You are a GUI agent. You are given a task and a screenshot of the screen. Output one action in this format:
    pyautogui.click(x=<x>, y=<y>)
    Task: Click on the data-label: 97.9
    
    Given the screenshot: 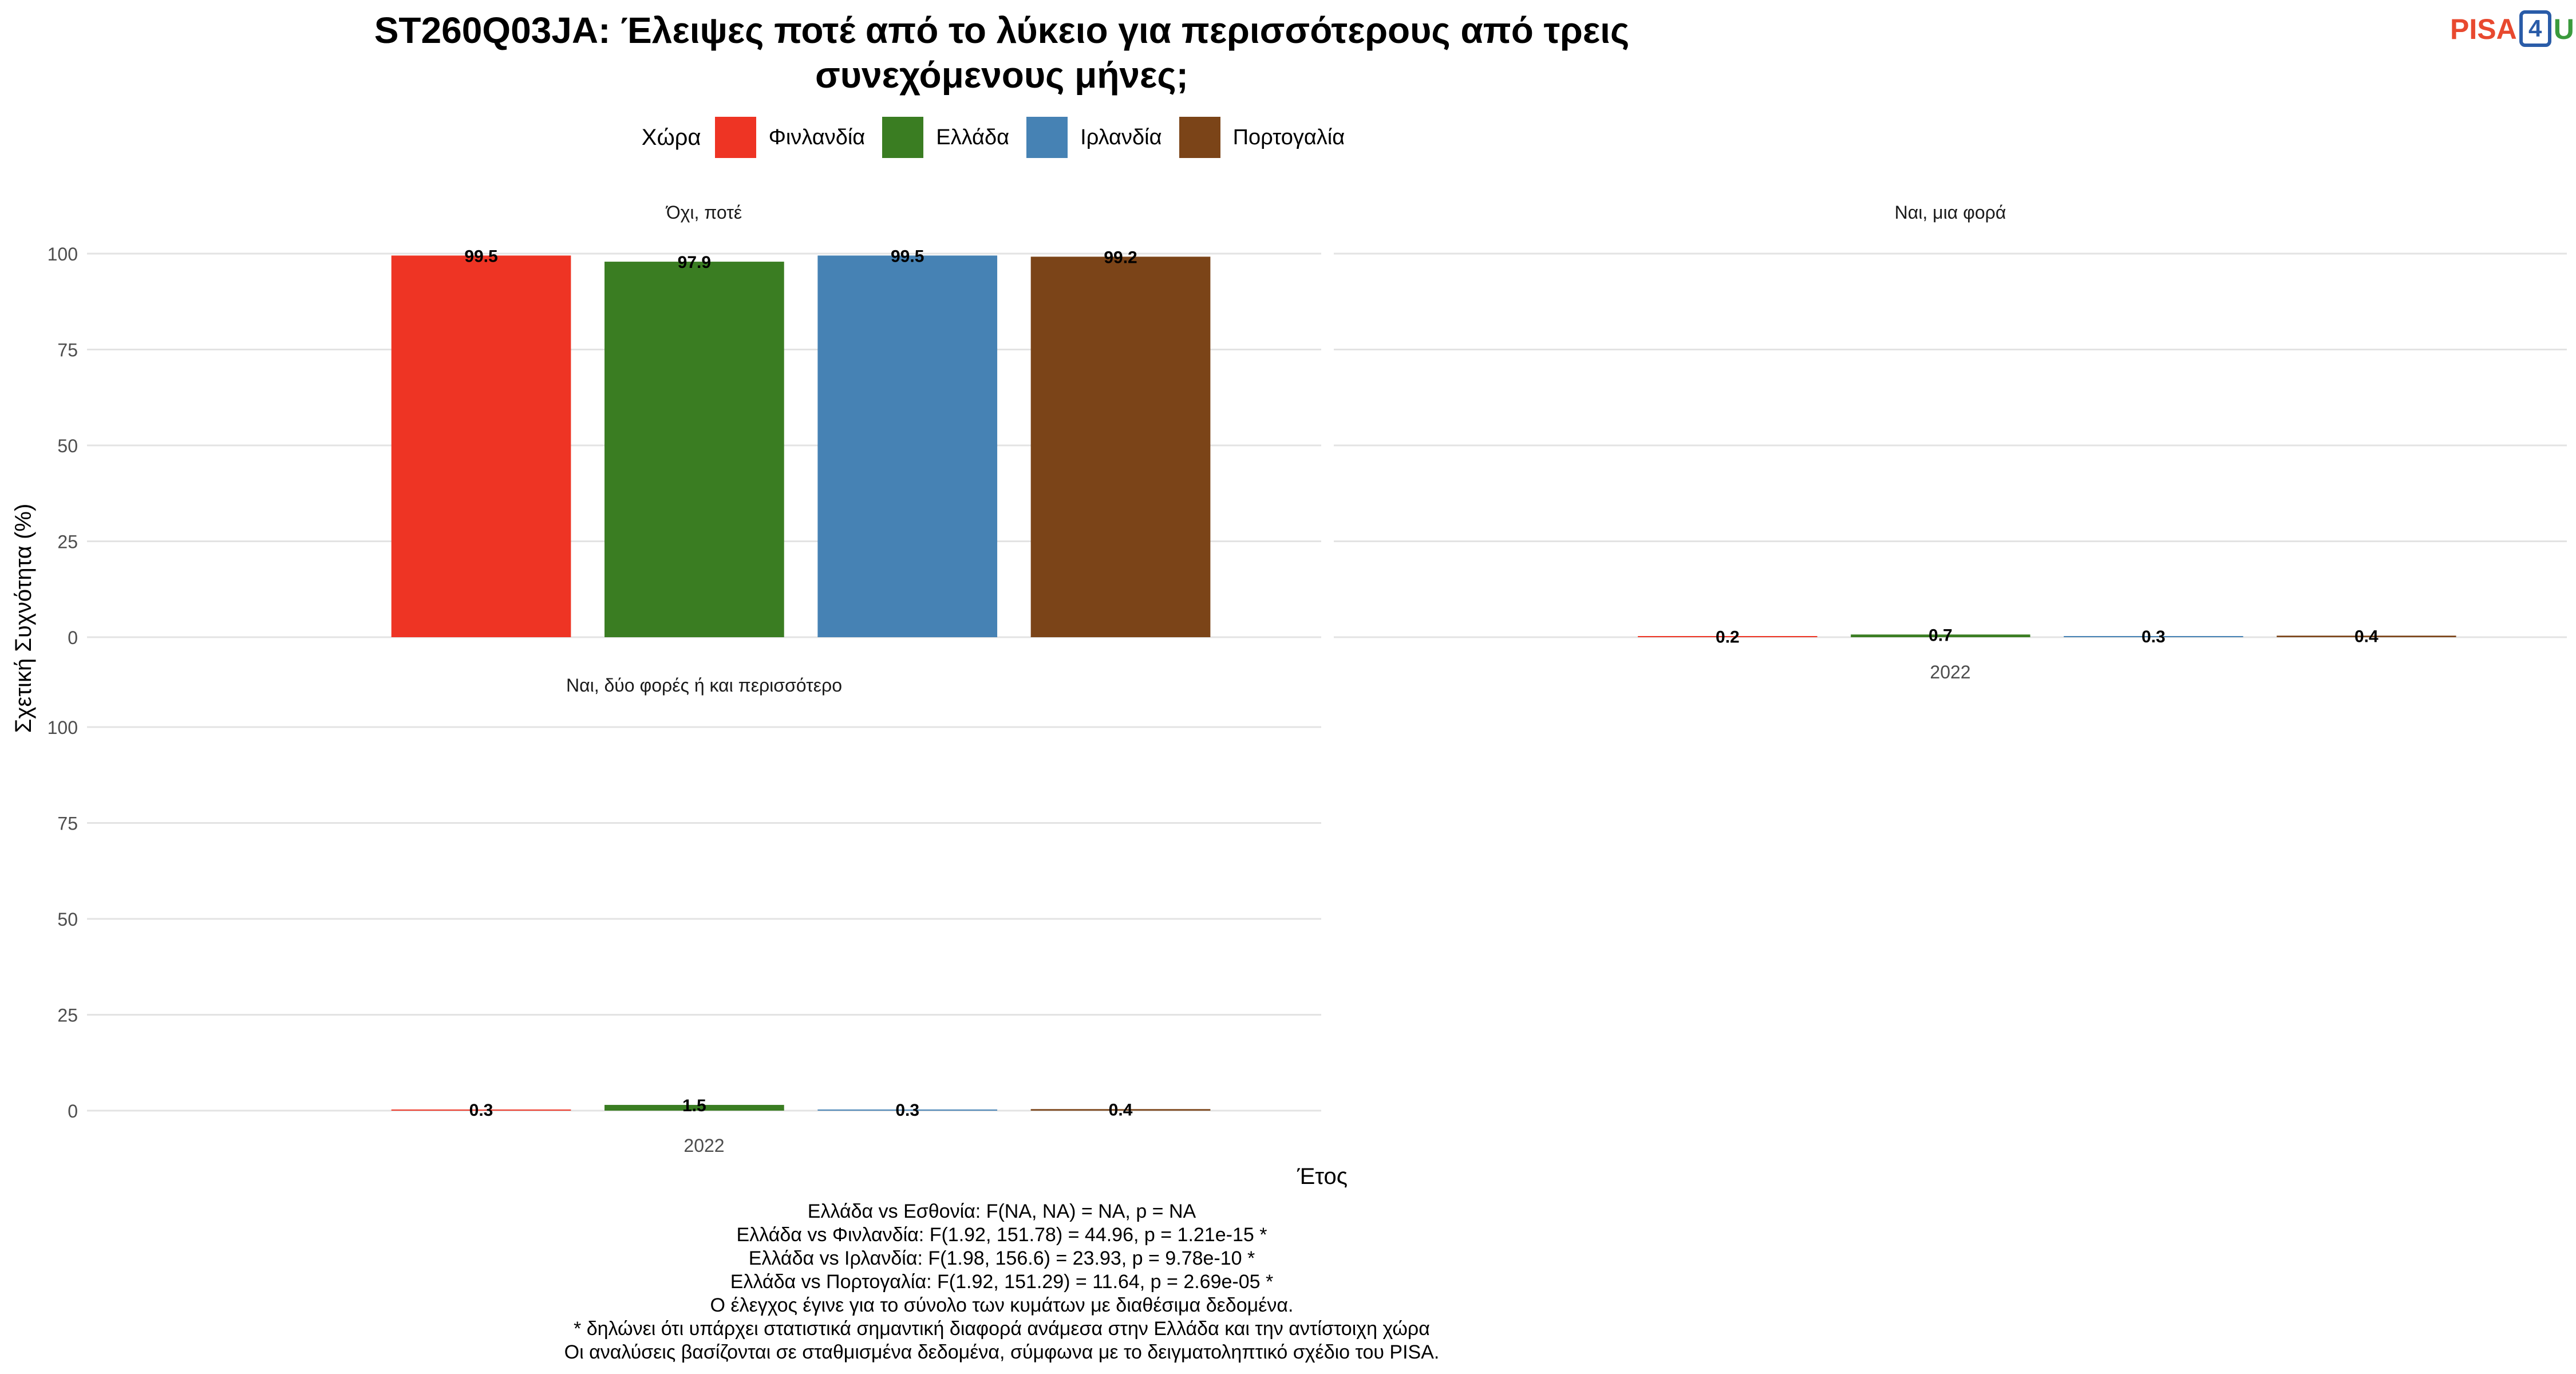 What is the action you would take?
    pyautogui.click(x=694, y=262)
    